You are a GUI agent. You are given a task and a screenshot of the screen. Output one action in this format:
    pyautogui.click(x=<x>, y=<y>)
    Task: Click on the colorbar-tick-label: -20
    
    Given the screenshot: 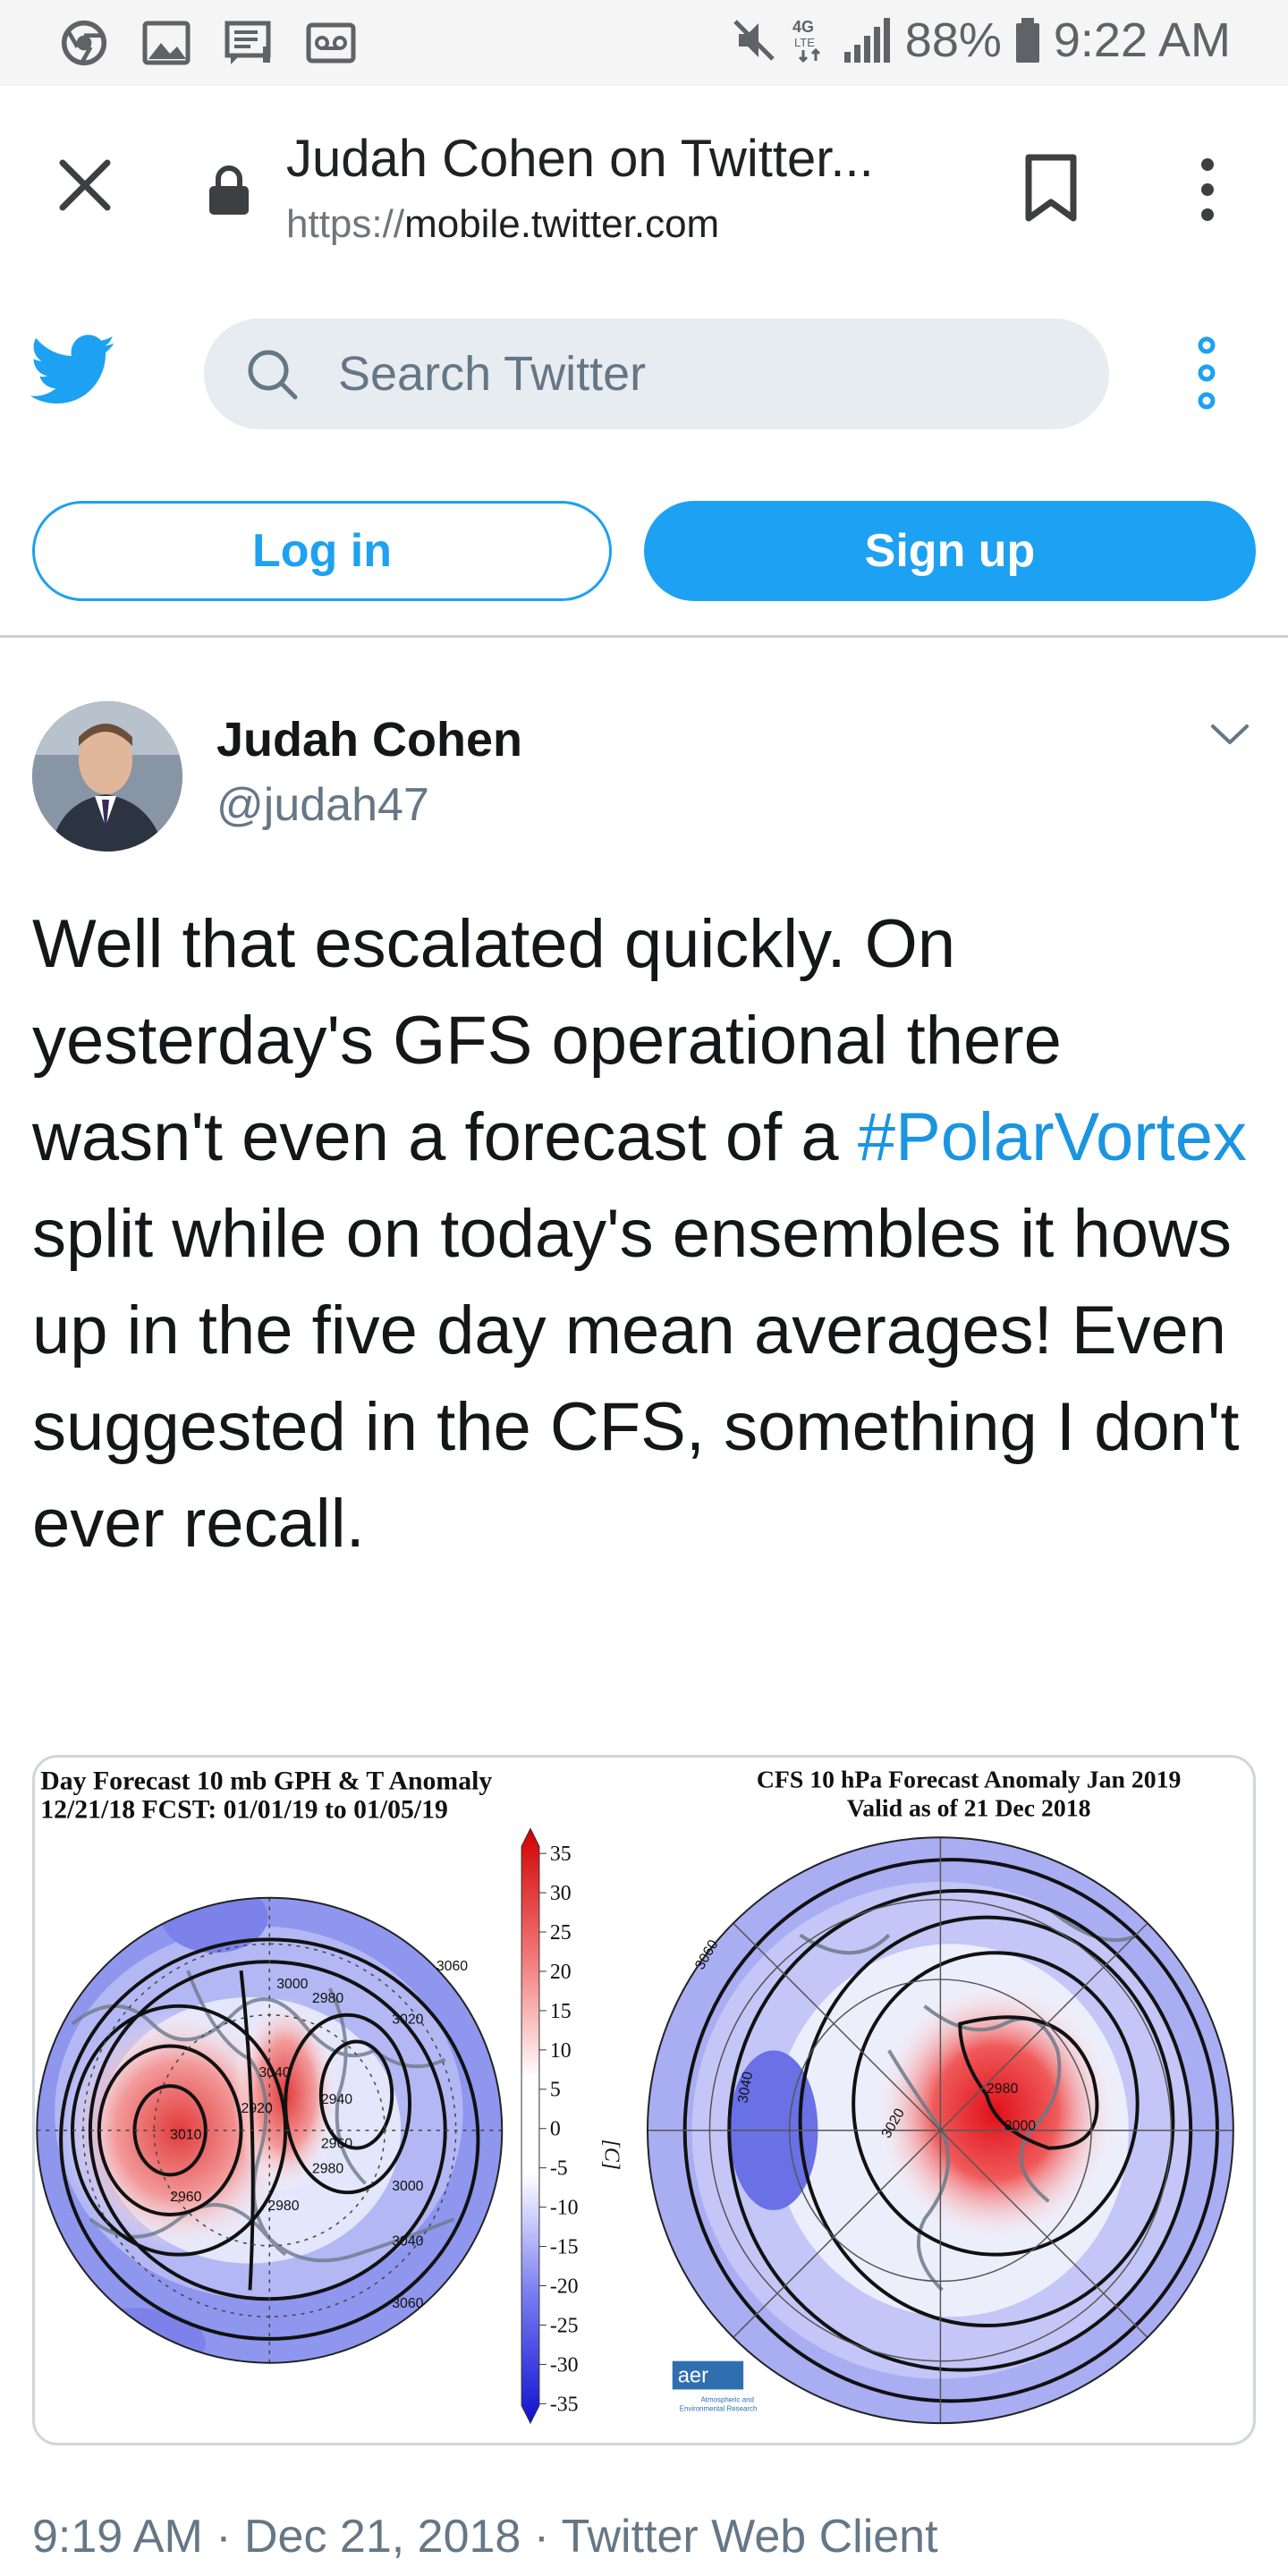 What is the action you would take?
    pyautogui.click(x=564, y=2286)
    